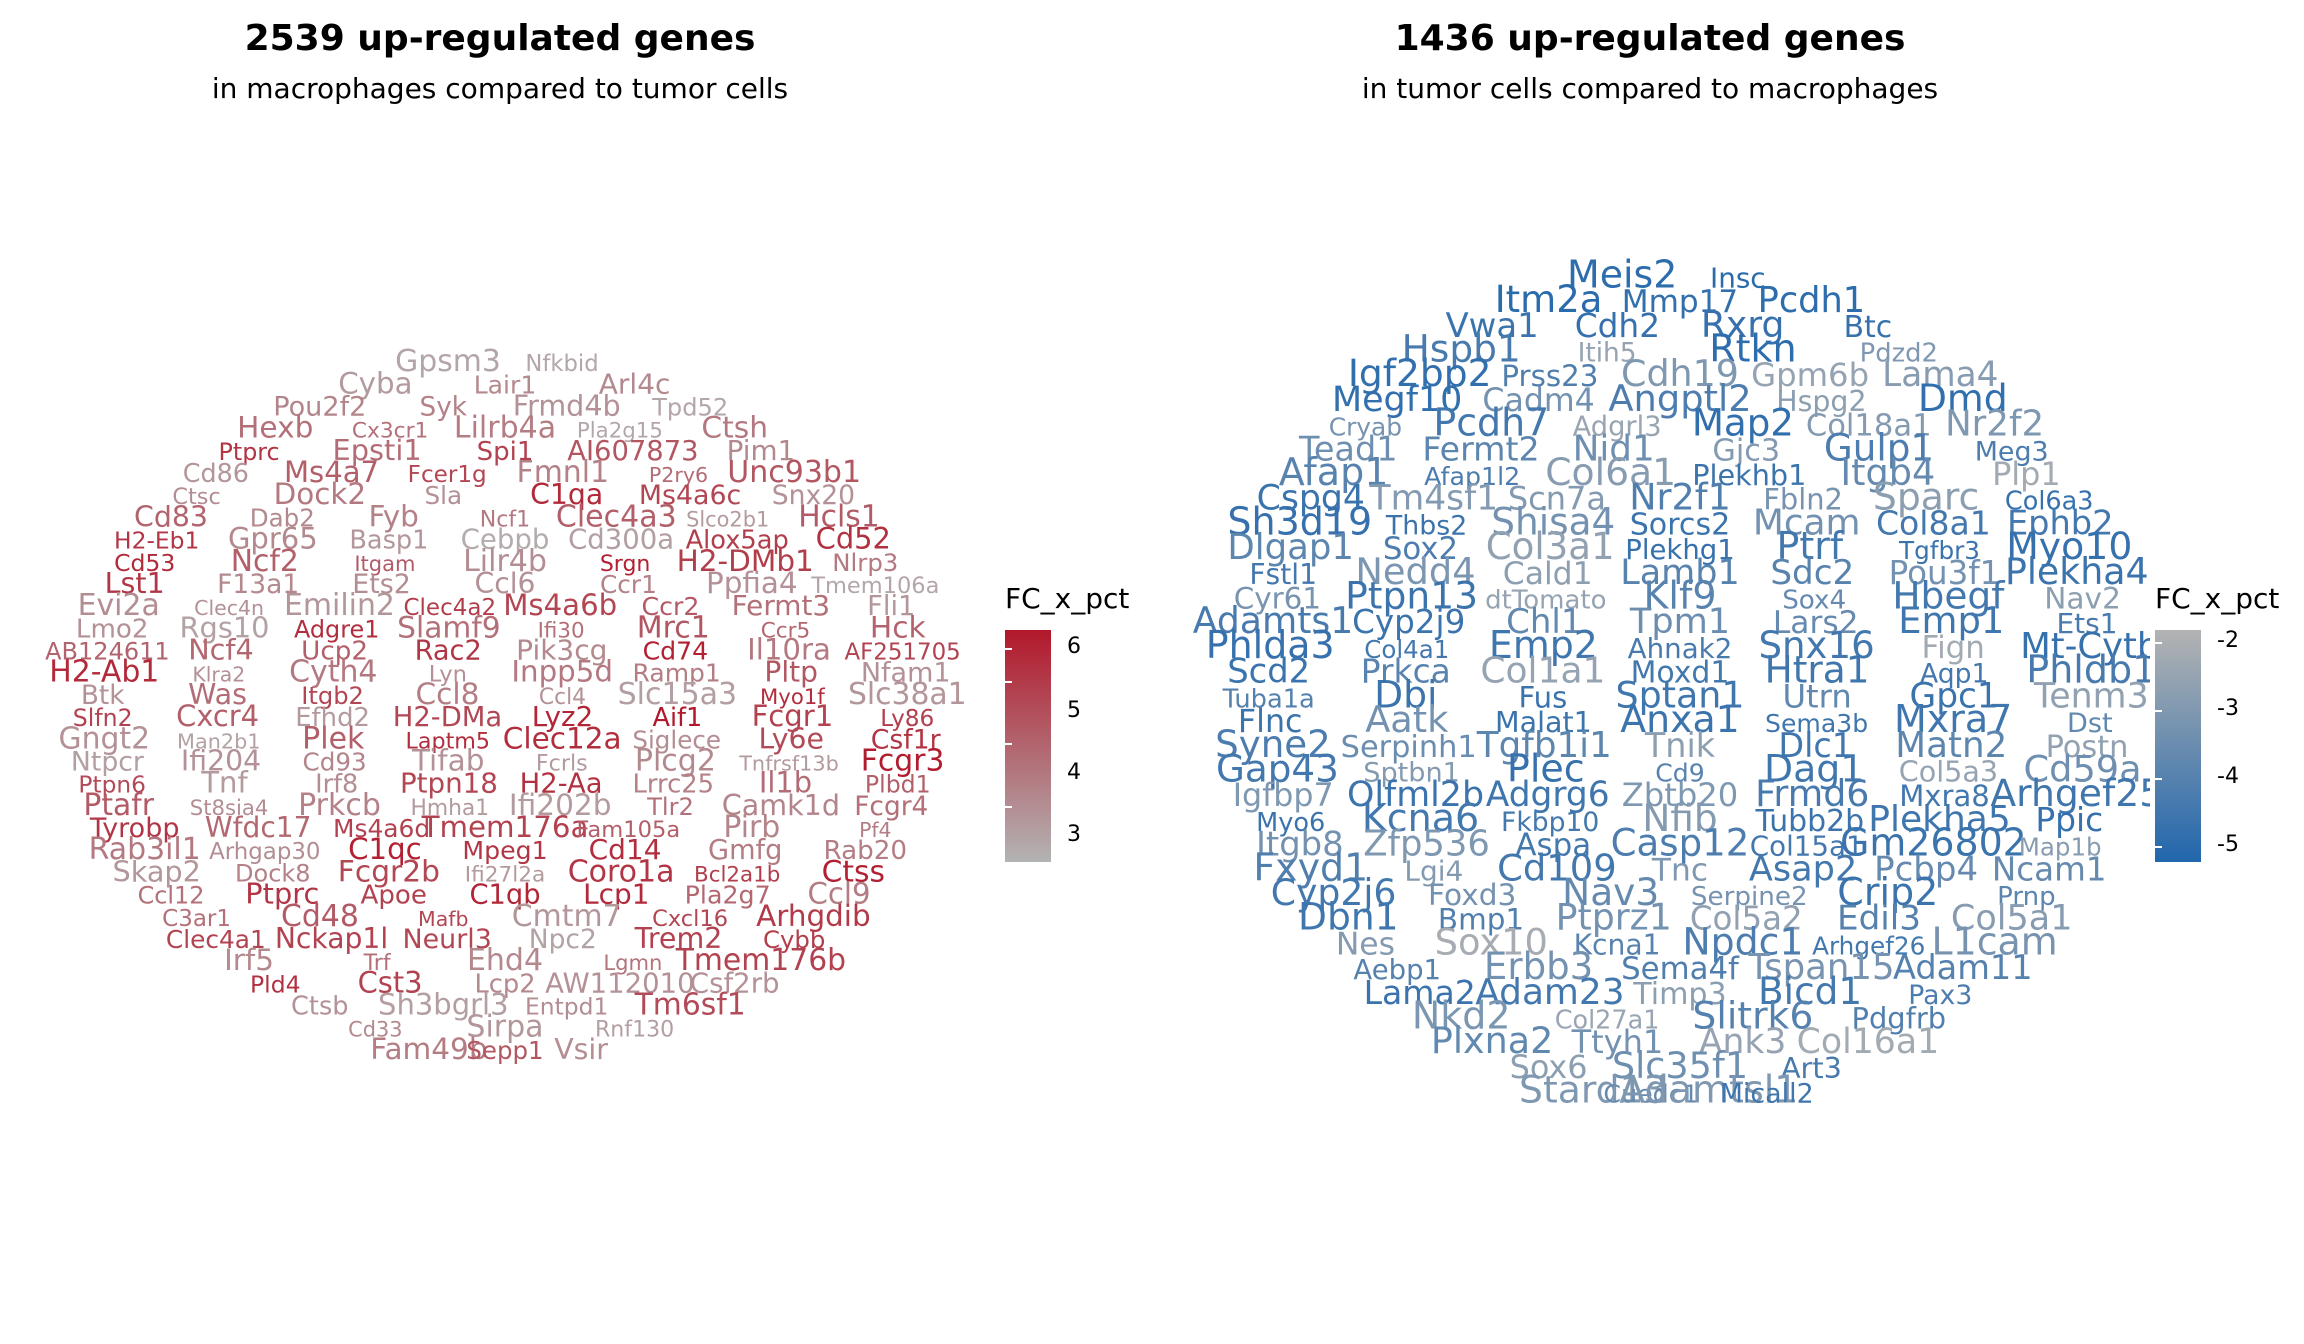 The height and width of the screenshot is (1344, 2304). Describe the element at coordinates (448, 761) in the screenshot. I see `gene-word: Tifab` at that location.